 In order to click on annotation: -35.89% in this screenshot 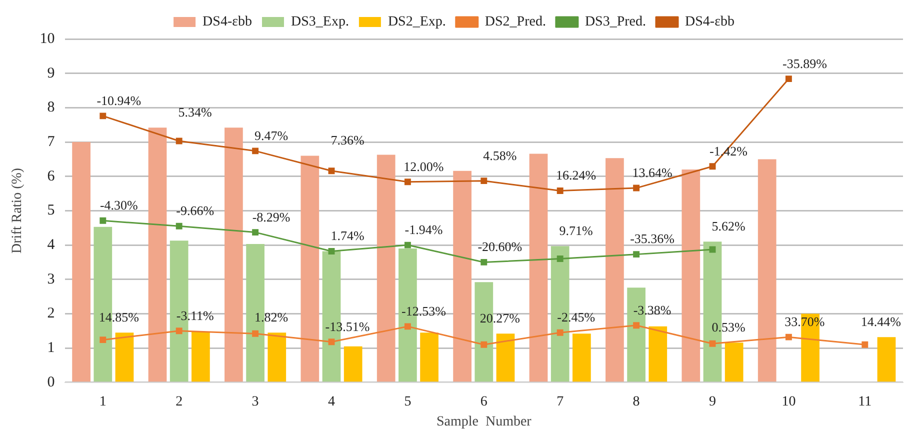, I will do `click(805, 63)`.